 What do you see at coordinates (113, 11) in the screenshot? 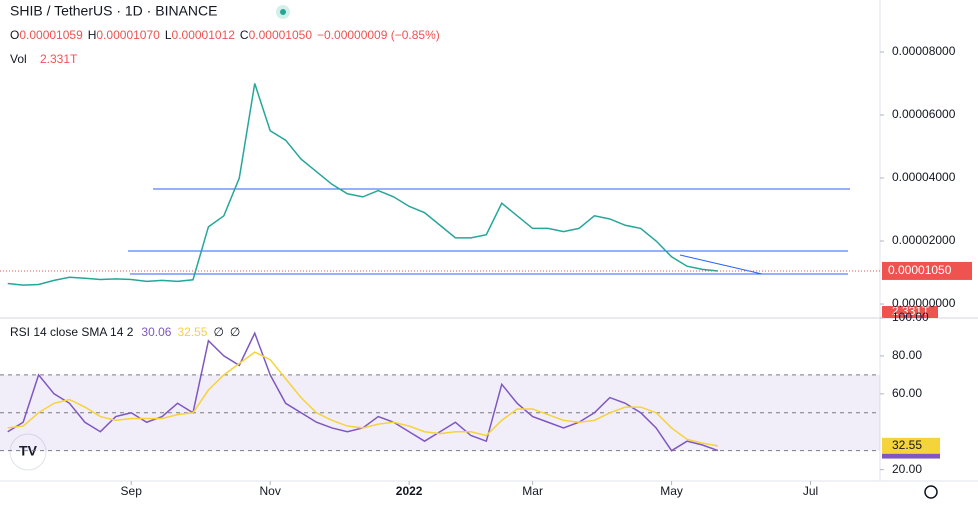
I see `symbol: SHIB / TetherUS · 1D · BINANCE` at bounding box center [113, 11].